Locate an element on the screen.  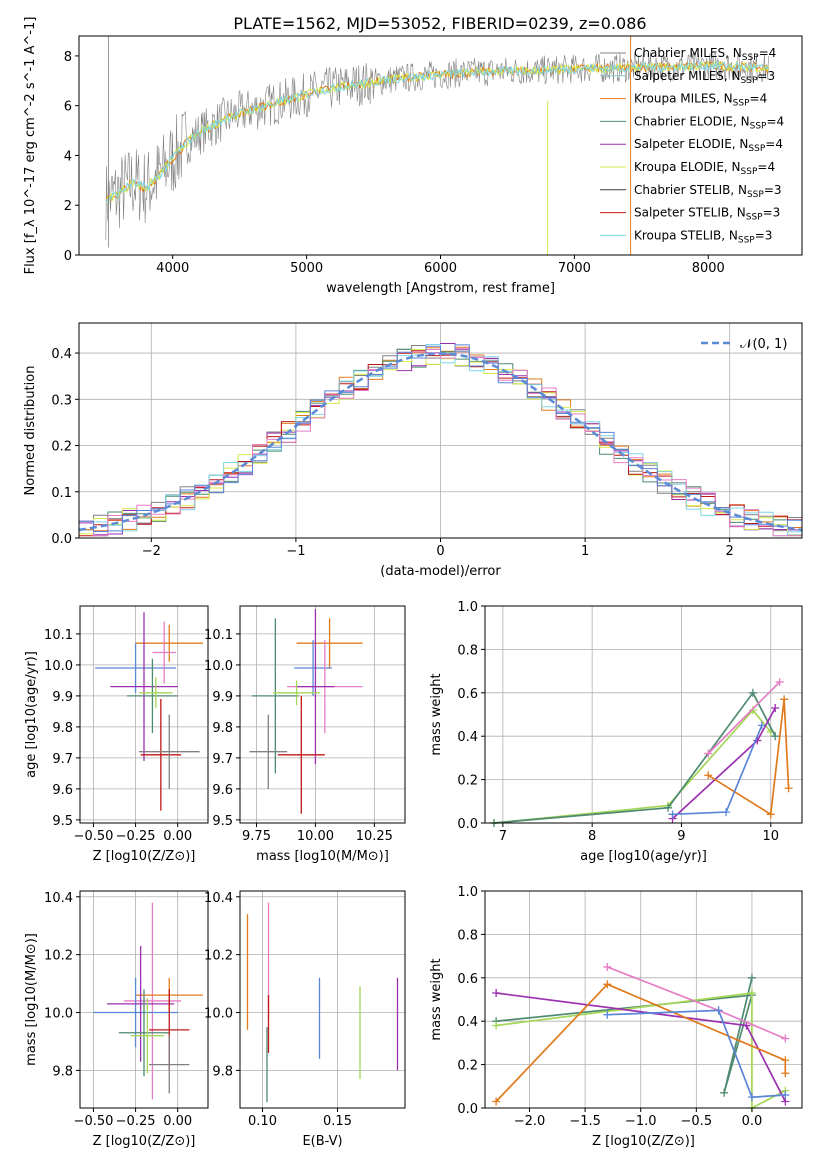
y-tick-label: 10.1 is located at coordinates (58, 635).